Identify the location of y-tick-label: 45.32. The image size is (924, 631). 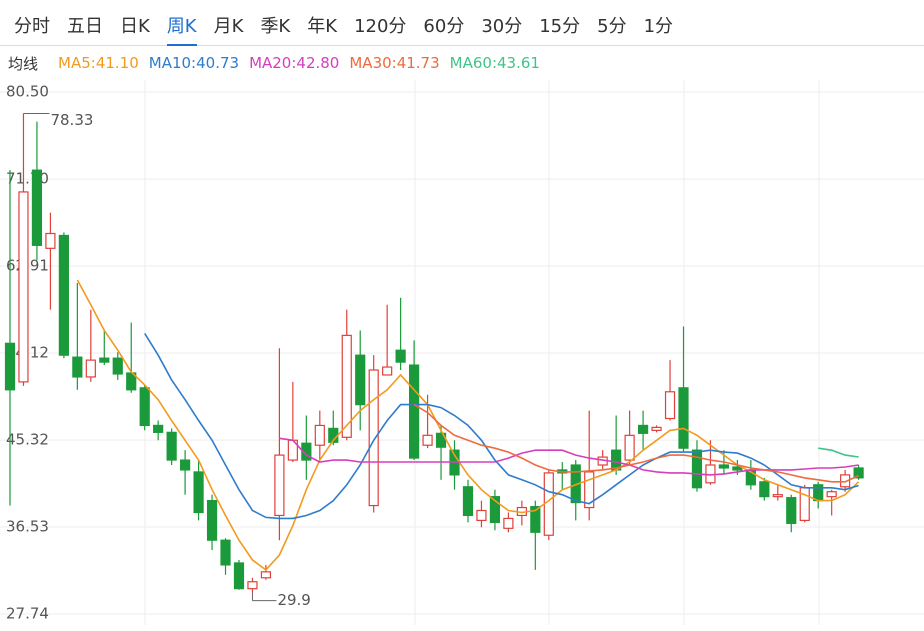
(27, 440).